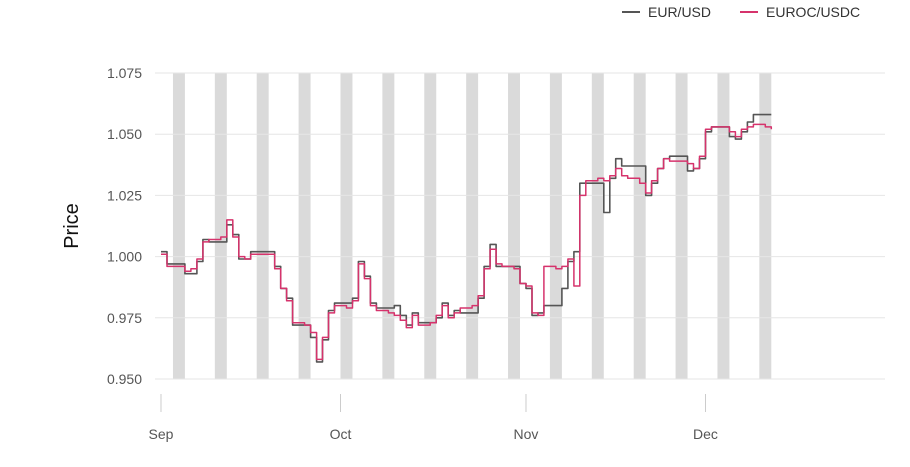 The height and width of the screenshot is (467, 910). Describe the element at coordinates (813, 12) in the screenshot. I see `legend-label: EUROC/USDC` at that location.